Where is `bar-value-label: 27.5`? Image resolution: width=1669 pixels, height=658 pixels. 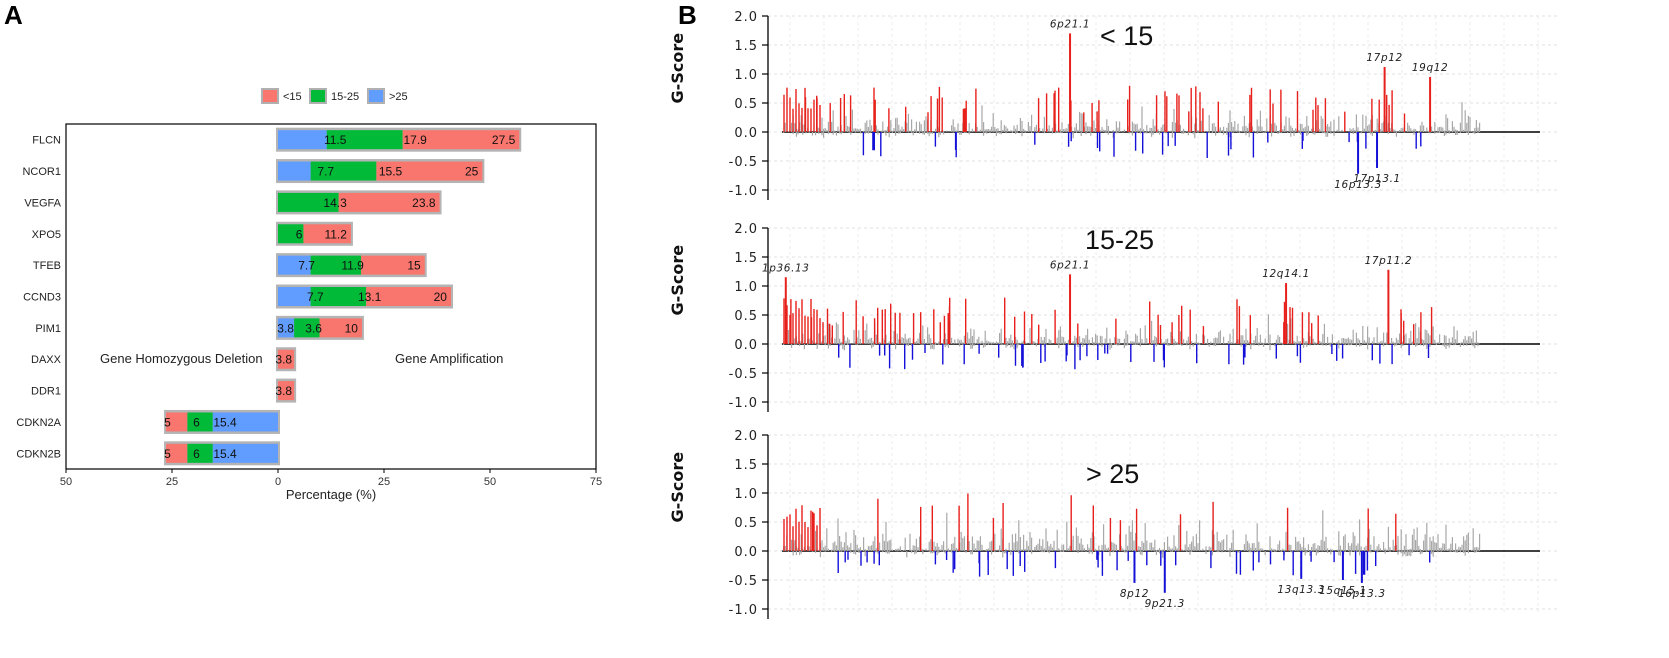 bar-value-label: 27.5 is located at coordinates (504, 140).